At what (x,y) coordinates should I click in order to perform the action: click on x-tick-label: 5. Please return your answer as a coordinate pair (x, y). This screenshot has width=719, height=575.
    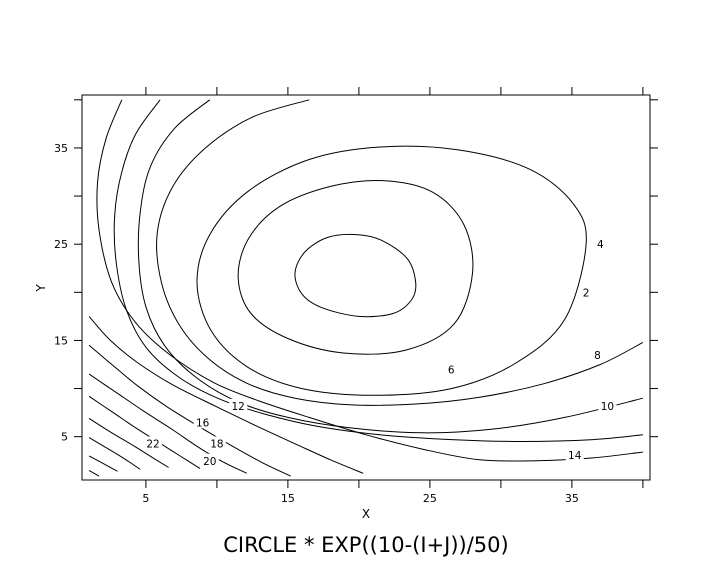
    Looking at the image, I should click on (145, 498).